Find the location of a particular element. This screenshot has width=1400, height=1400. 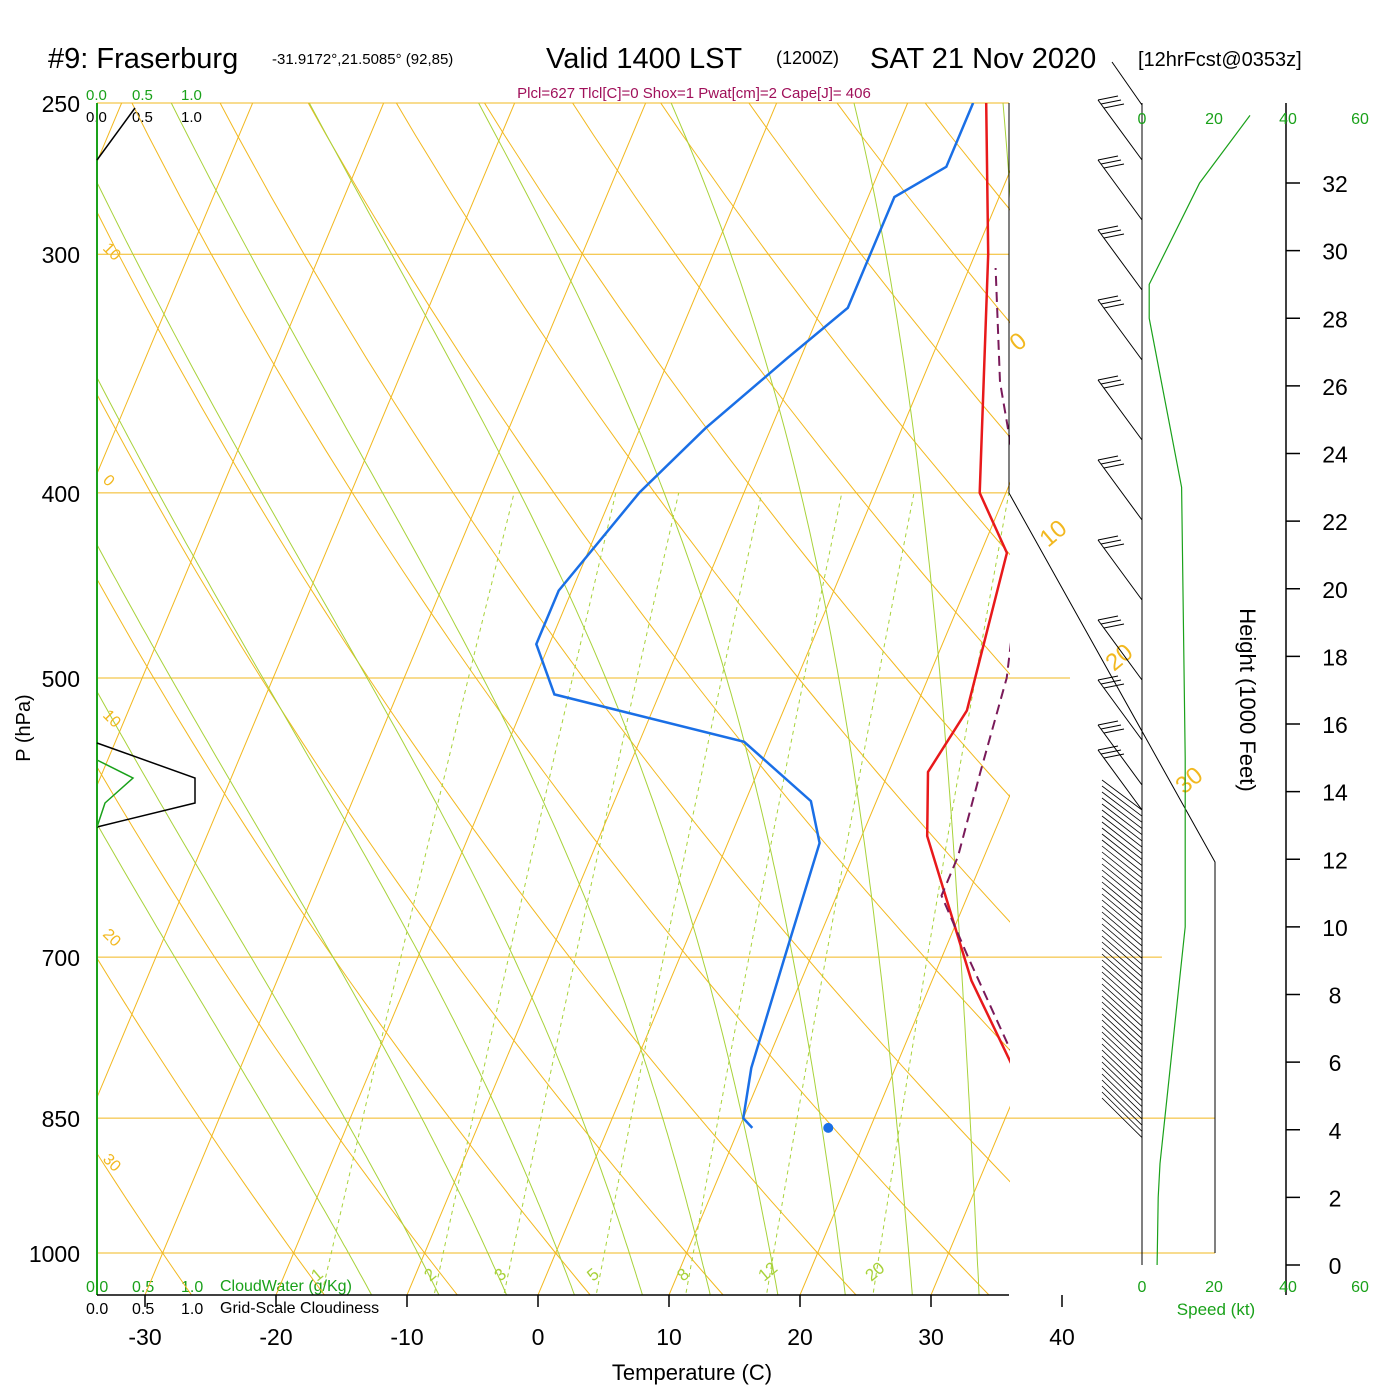

height-tick-label: 12 is located at coordinates (1335, 860).